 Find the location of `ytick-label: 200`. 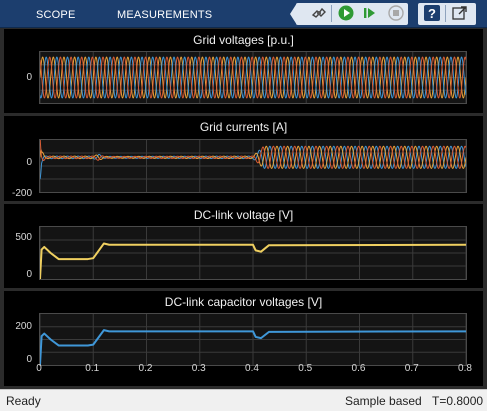

ytick-label: 200 is located at coordinates (23, 326).